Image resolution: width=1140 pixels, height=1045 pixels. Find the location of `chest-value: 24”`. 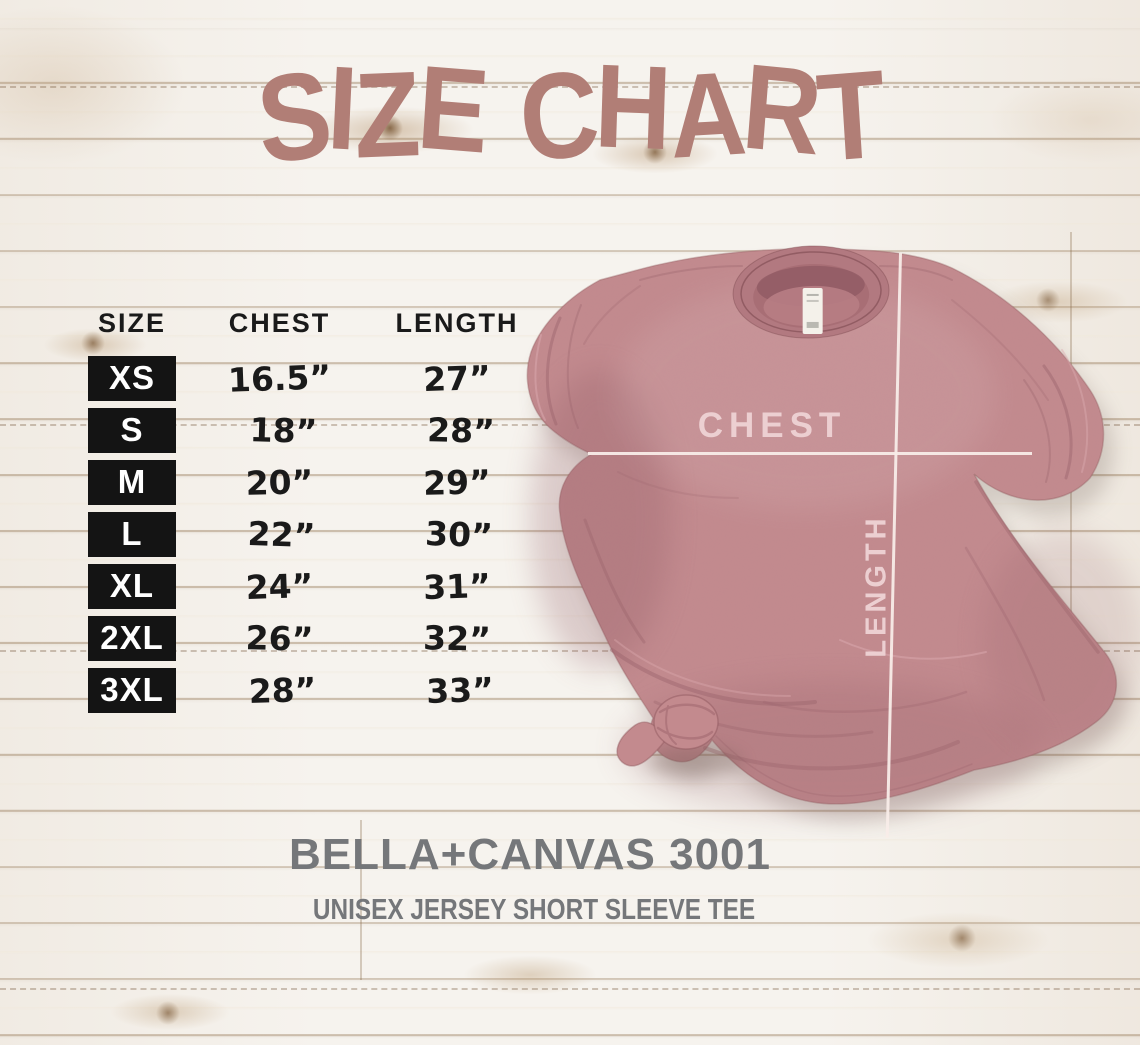

chest-value: 24” is located at coordinates (279, 586).